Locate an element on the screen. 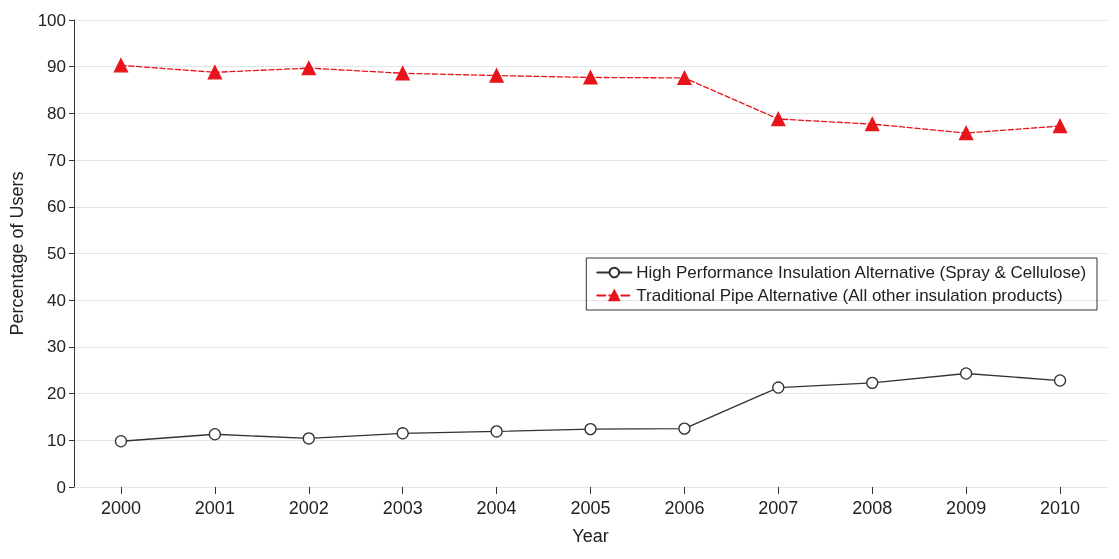  x-tick-label: 2001 is located at coordinates (214, 508).